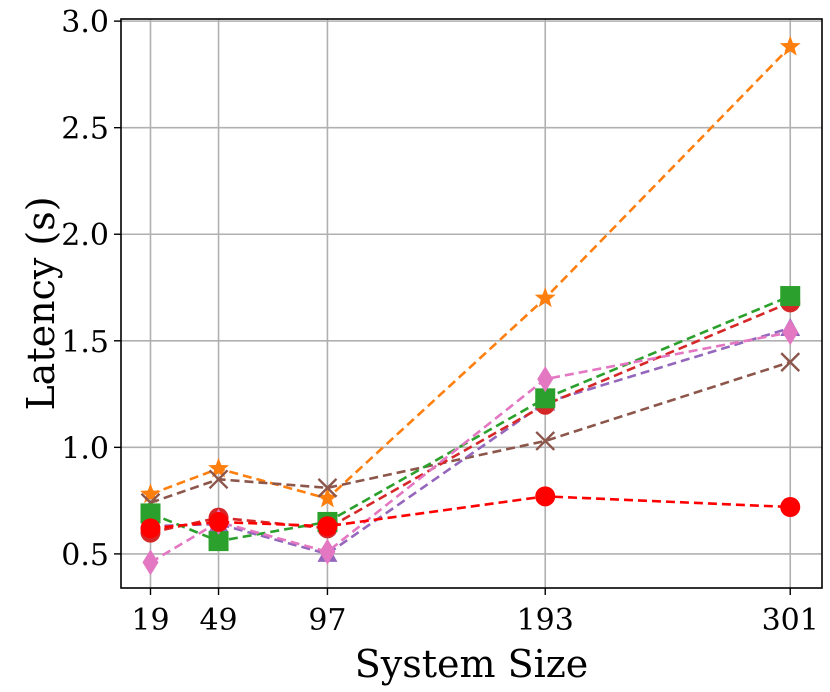 The image size is (830, 692). What do you see at coordinates (472, 664) in the screenshot?
I see `x-axis-label: System Size` at bounding box center [472, 664].